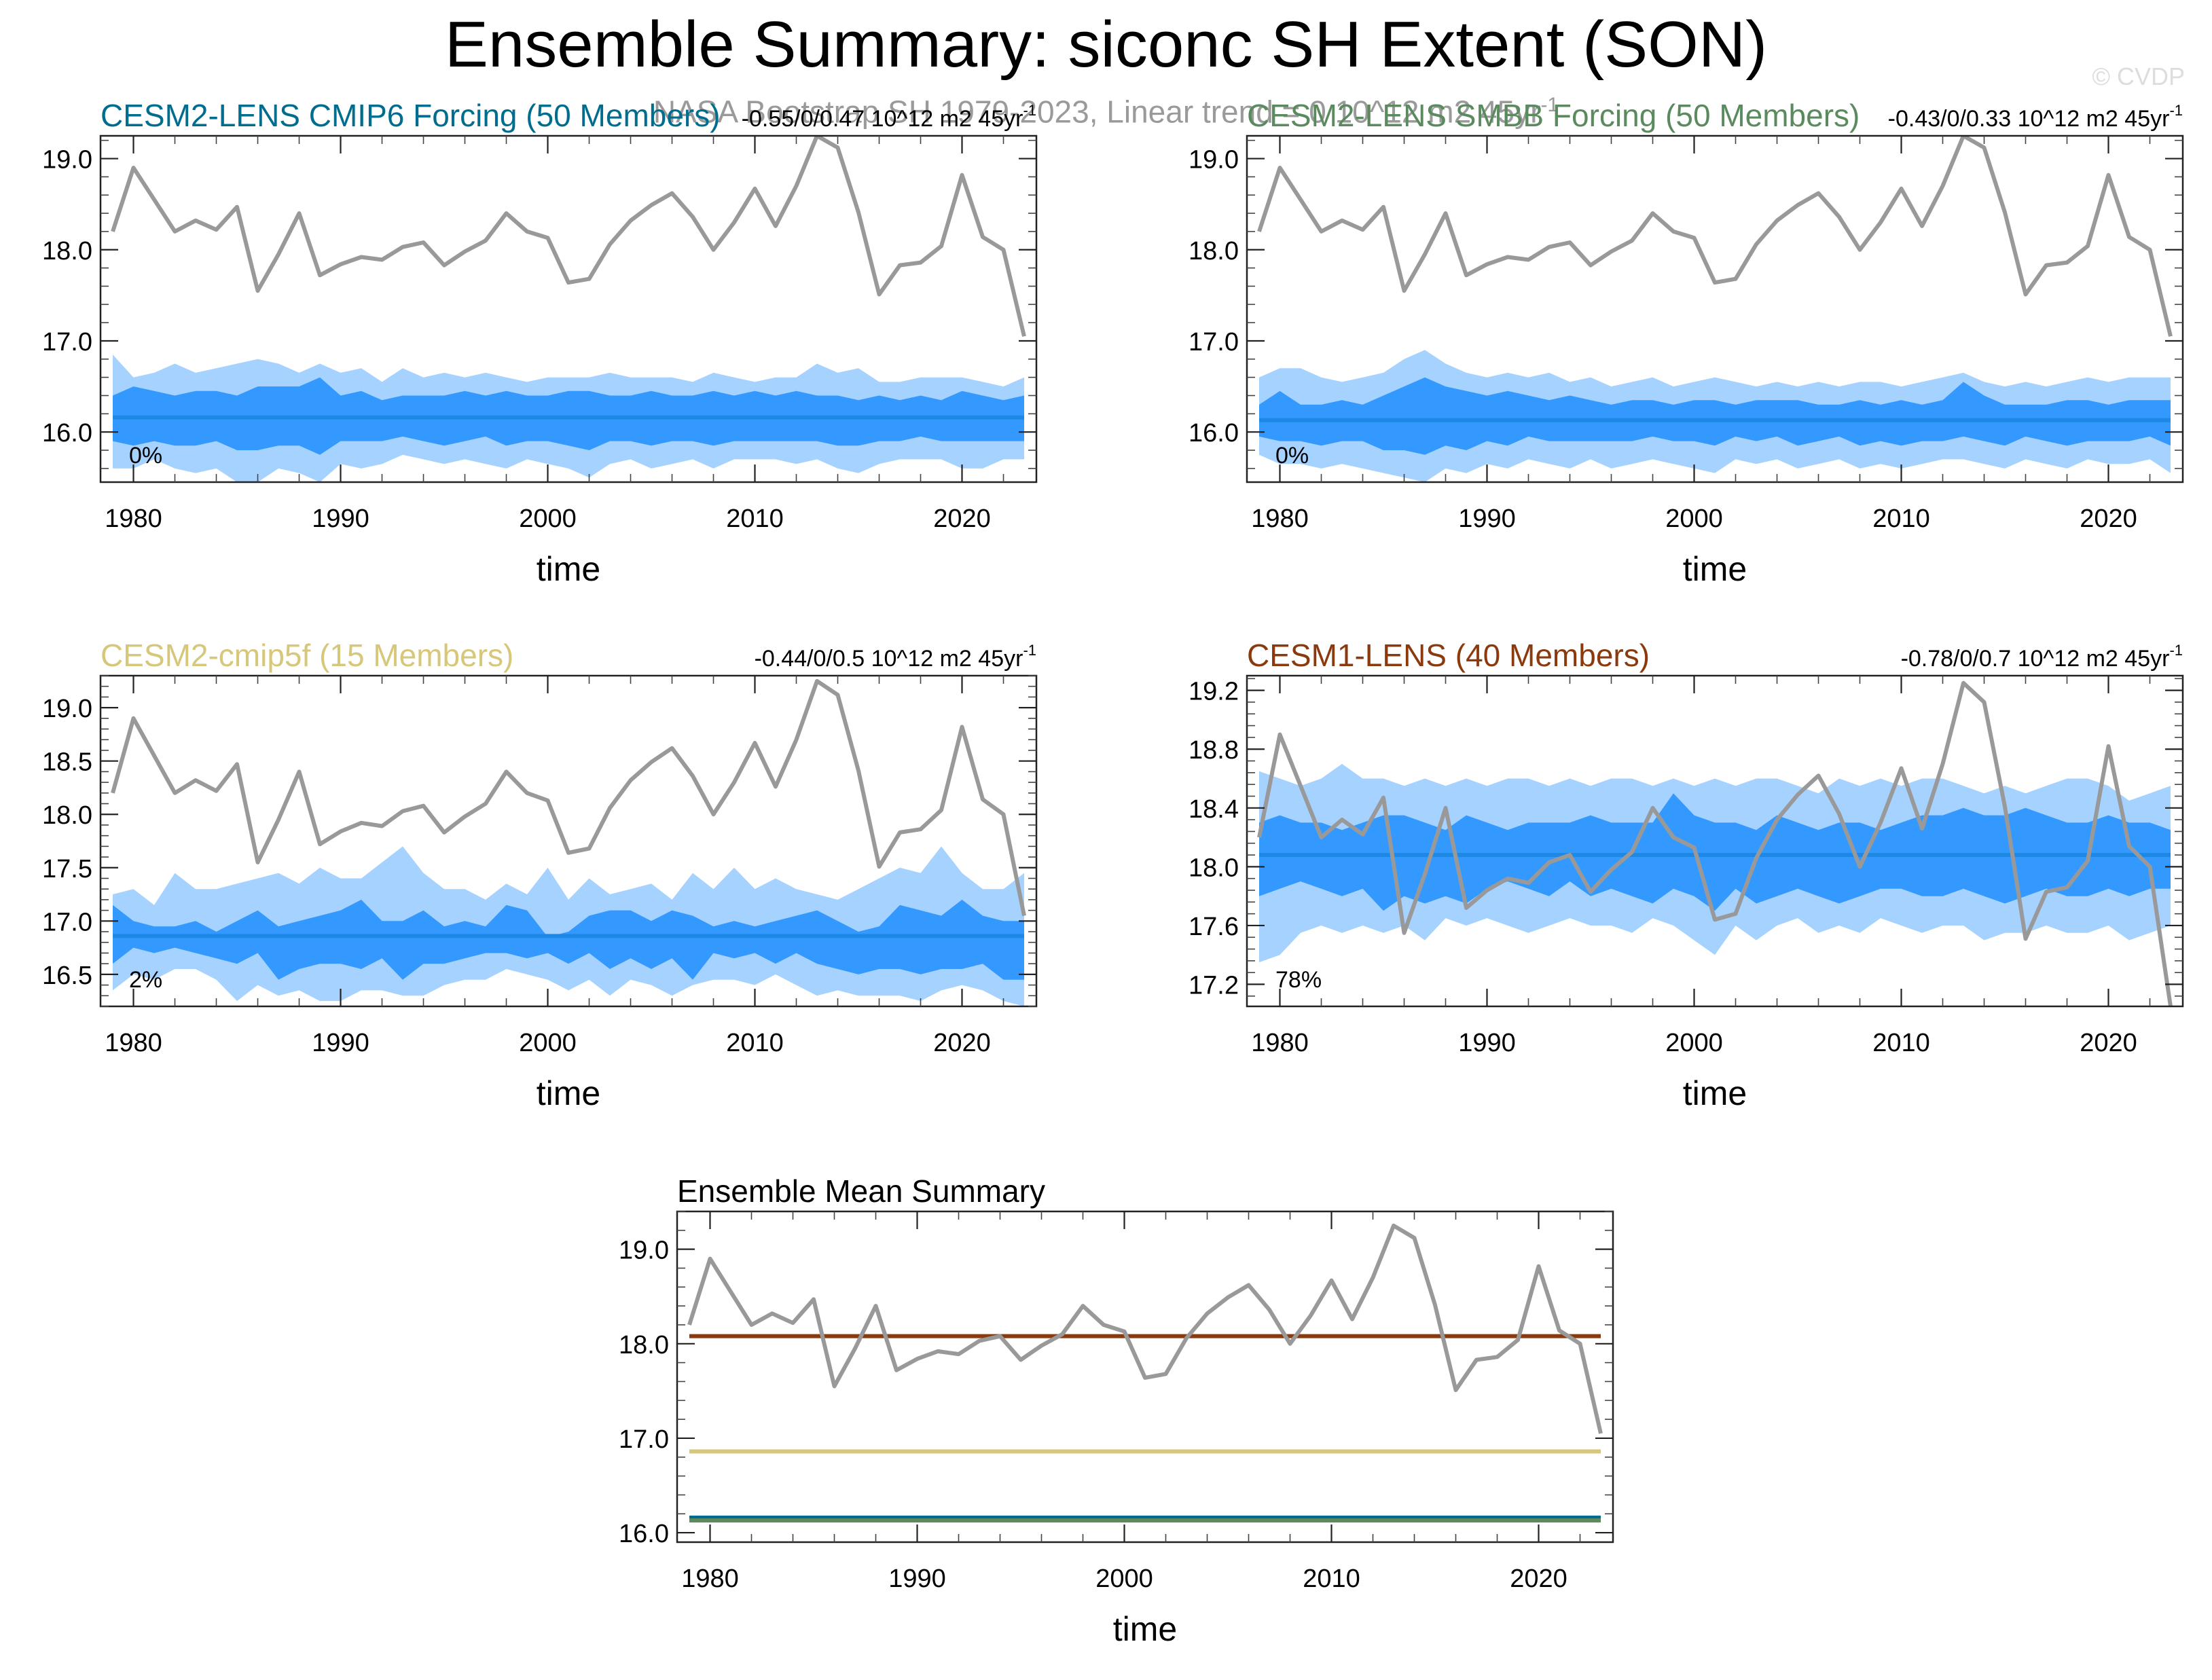 The image size is (2212, 1680). Describe the element at coordinates (67, 815) in the screenshot. I see `ytick-label-cmip5f: 18.0` at that location.